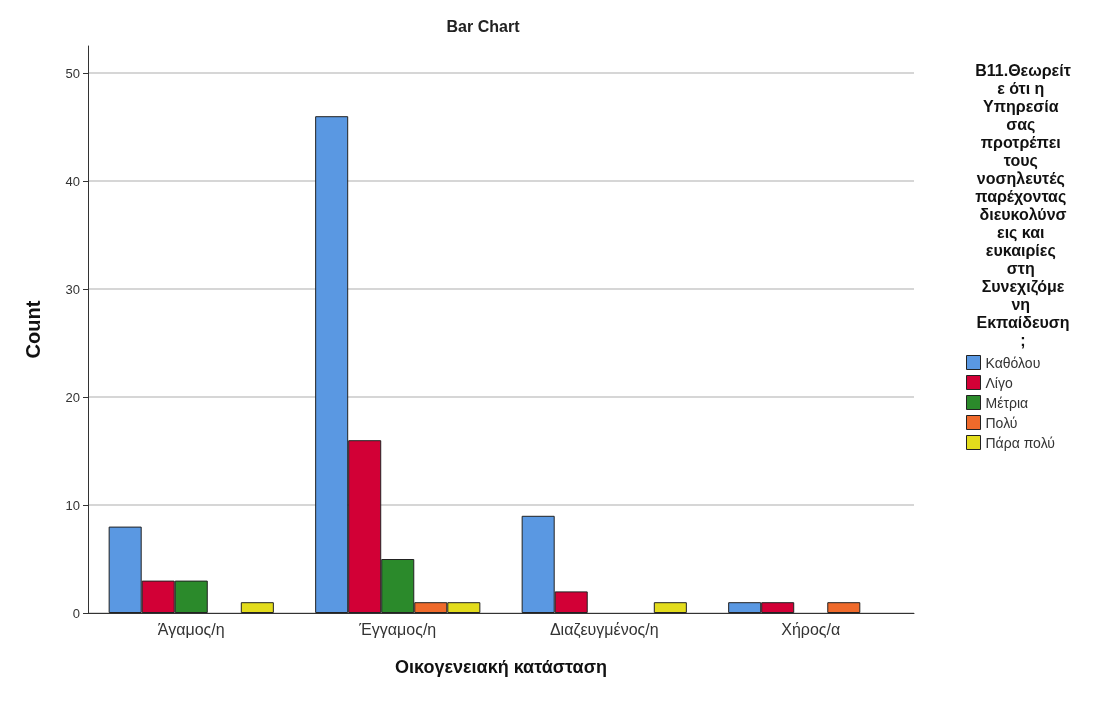 The image size is (1100, 708). Describe the element at coordinates (76, 613) in the screenshot. I see `y-tick-label: 0` at that location.